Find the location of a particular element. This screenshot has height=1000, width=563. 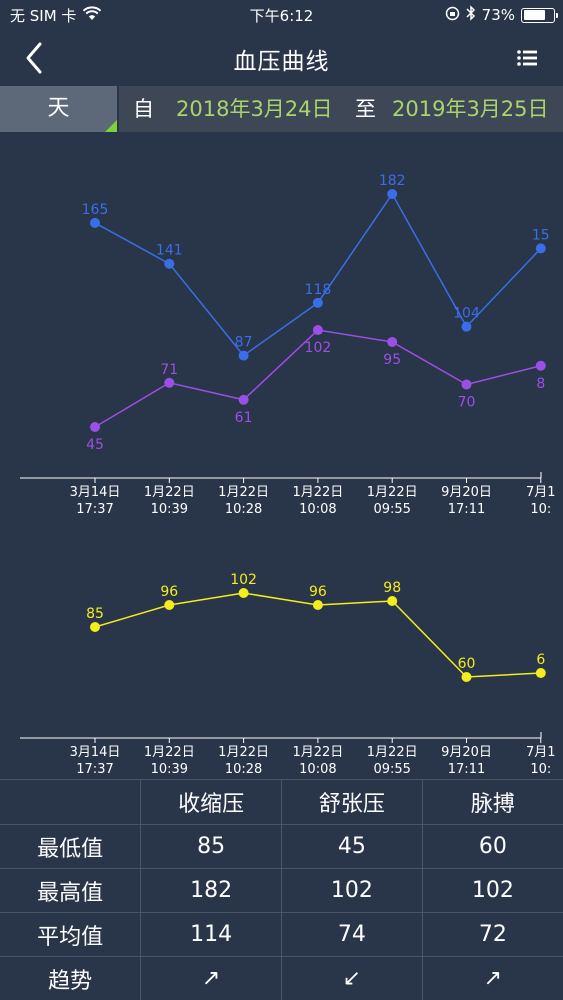

data-label-diastolic: 45 is located at coordinates (95, 445).